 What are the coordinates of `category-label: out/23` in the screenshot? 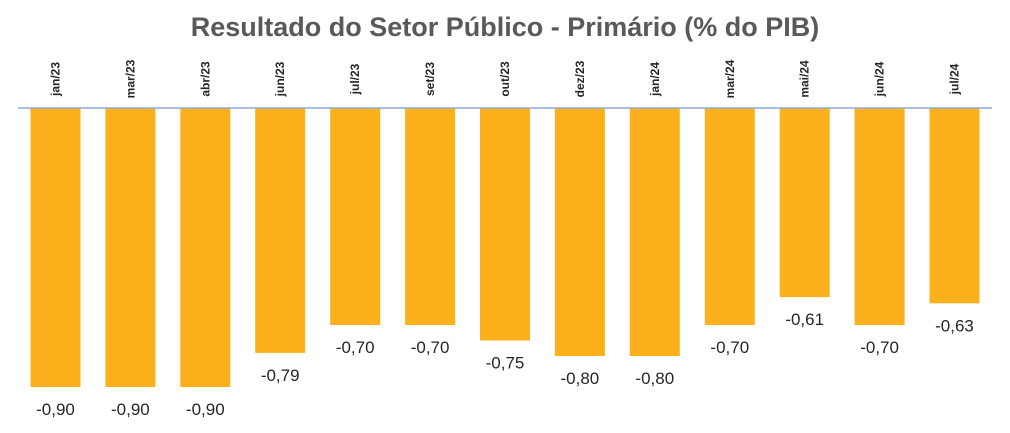 It's located at (505, 79).